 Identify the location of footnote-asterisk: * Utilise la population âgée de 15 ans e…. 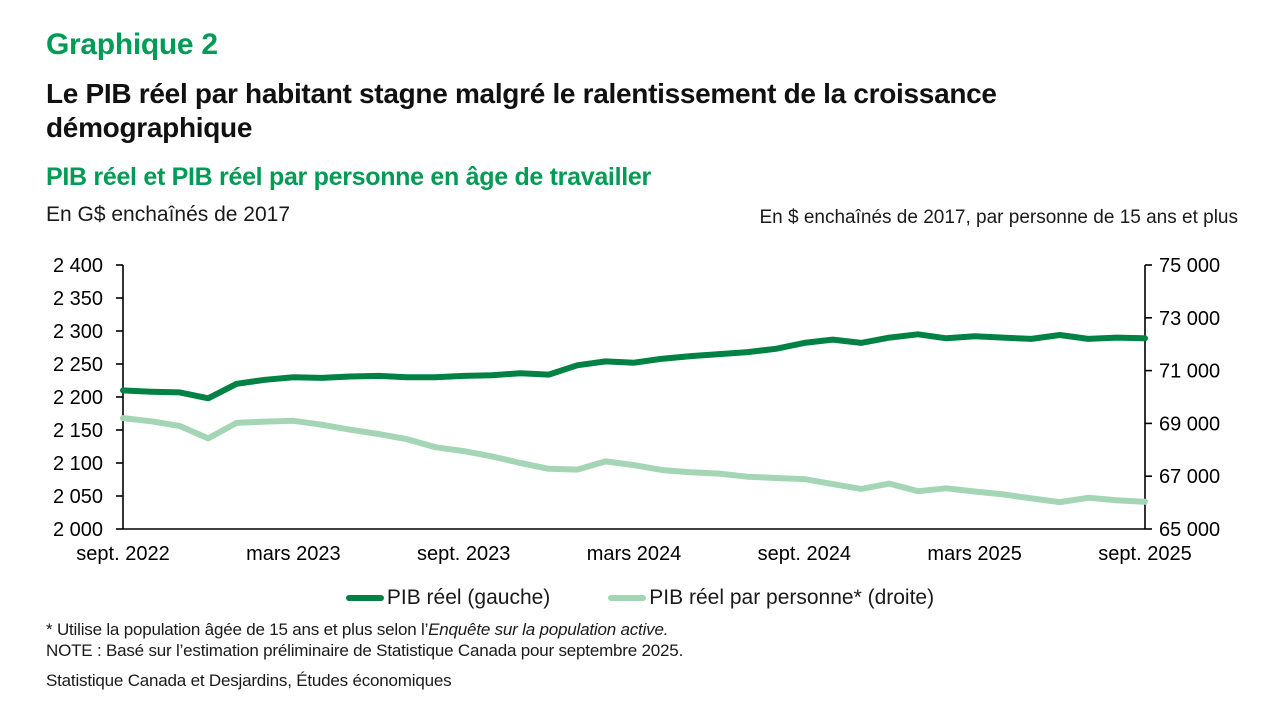
(357, 630).